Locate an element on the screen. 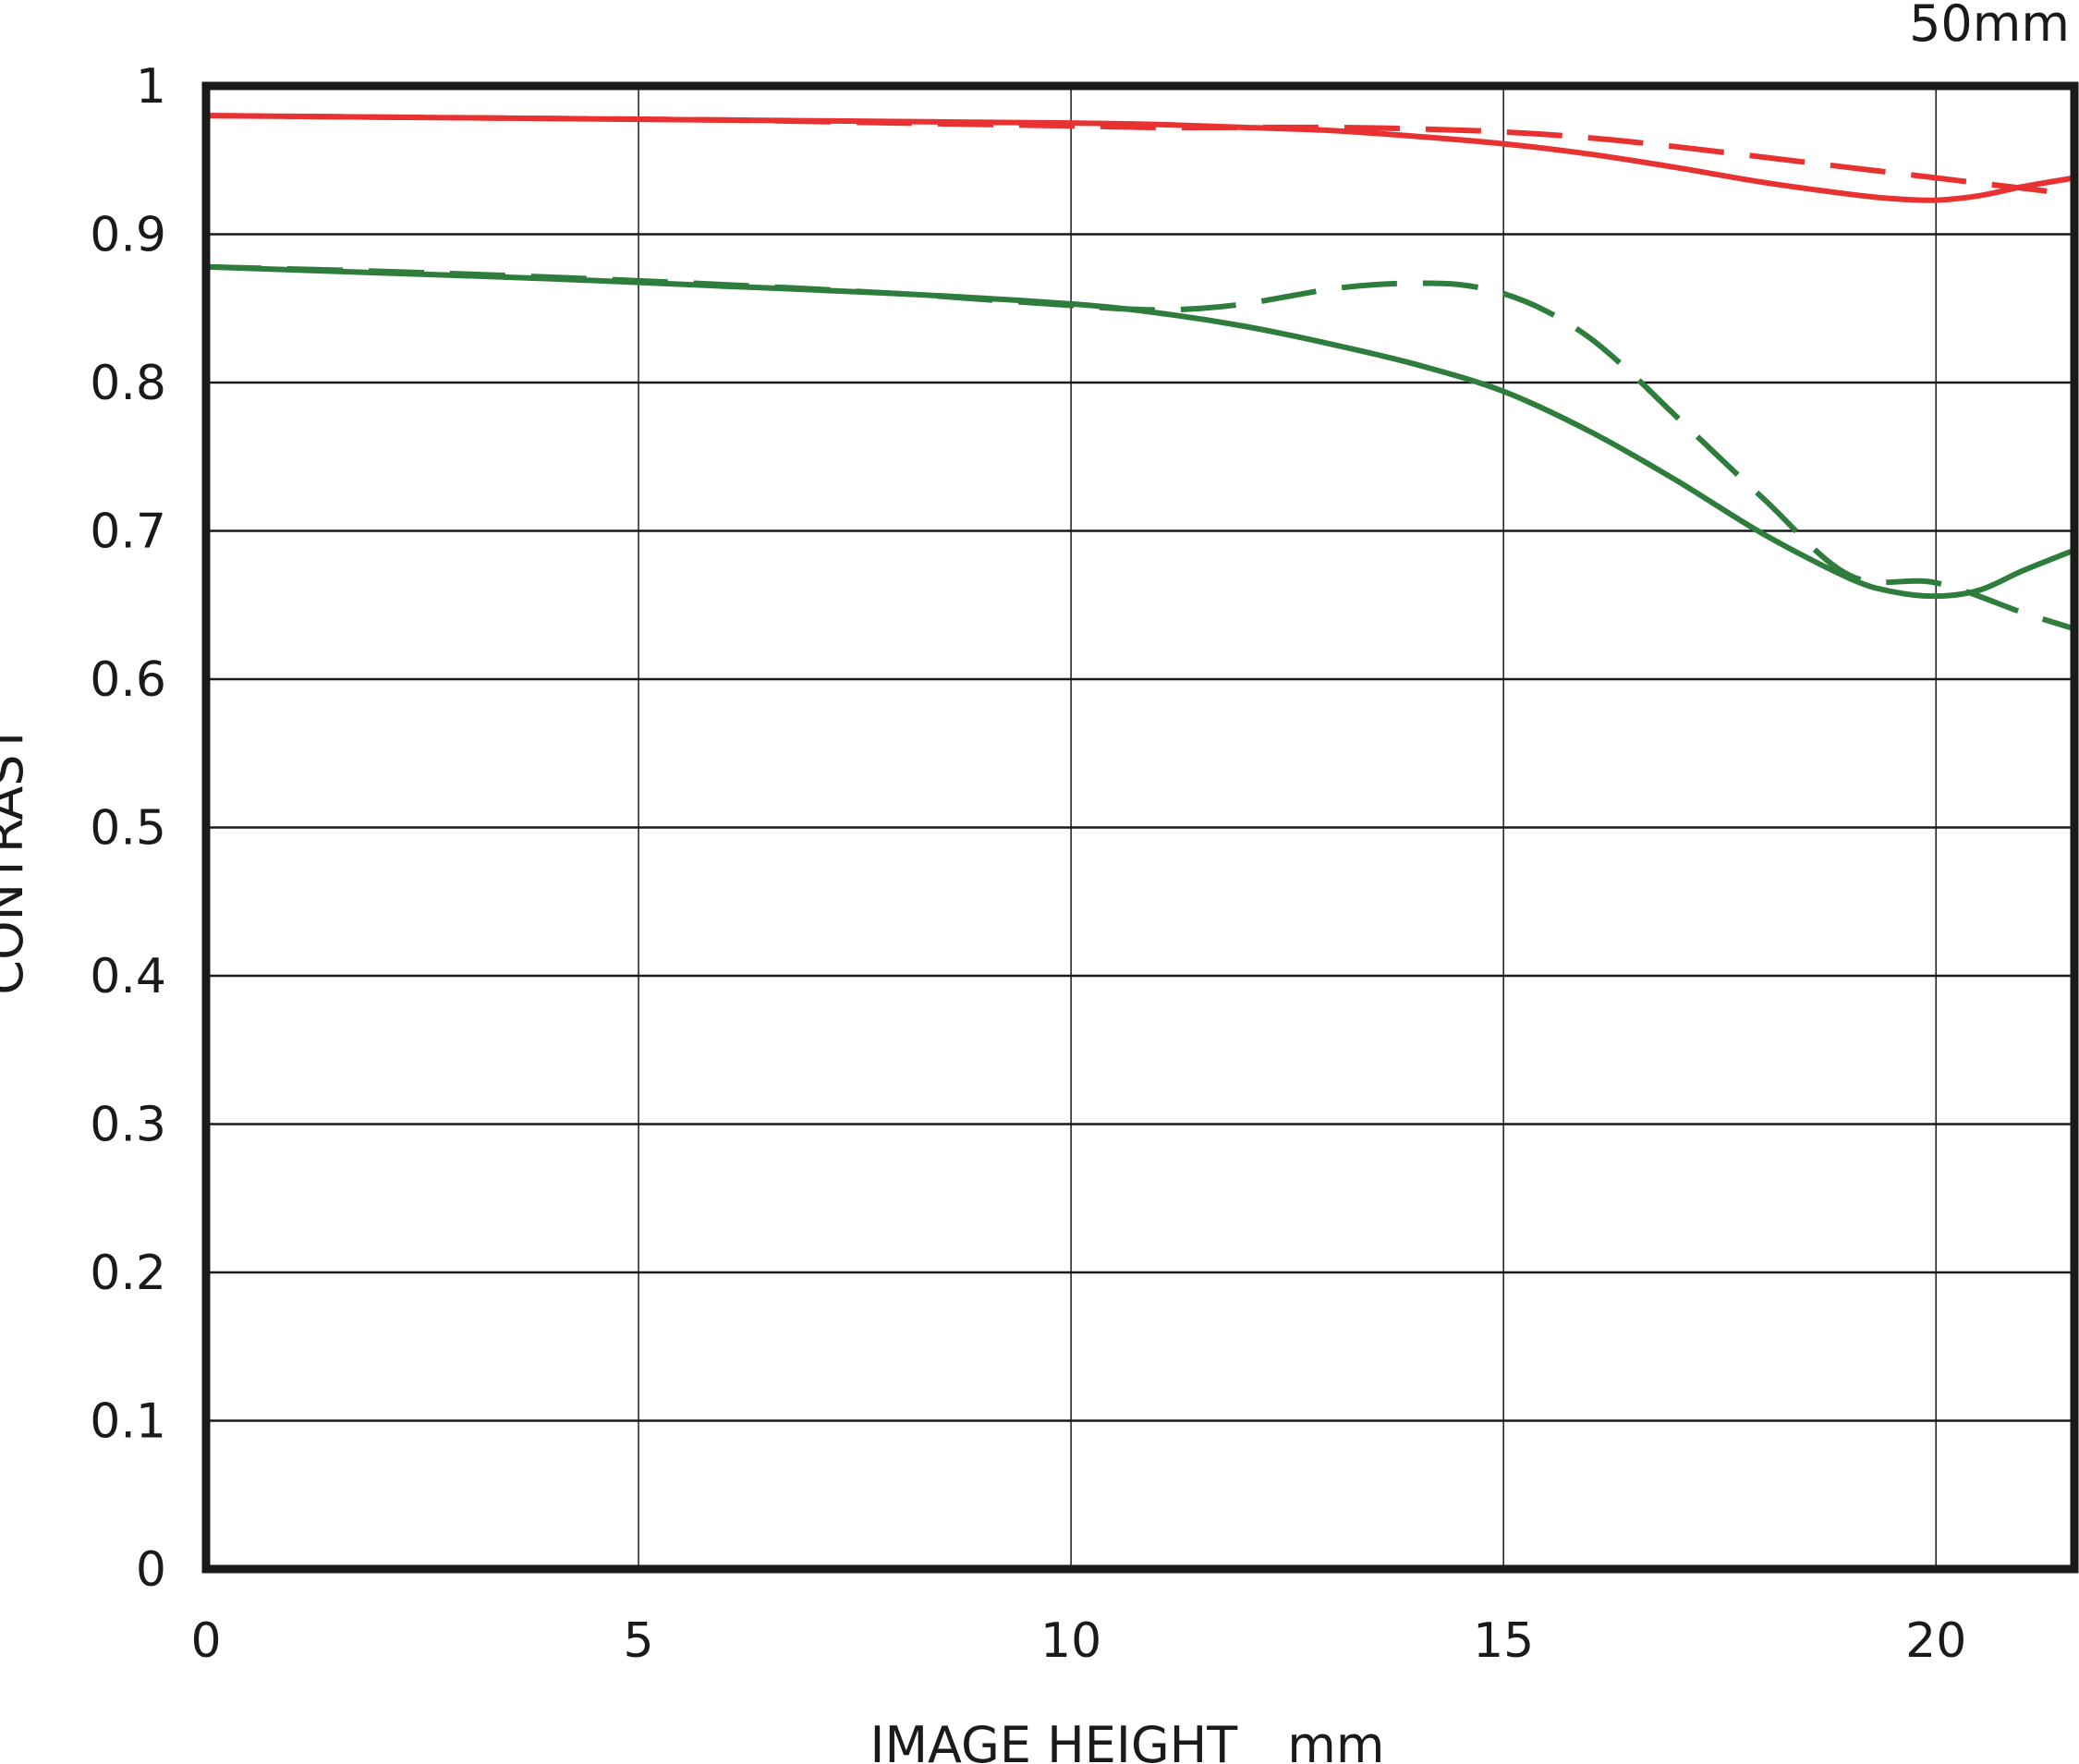 This screenshot has width=2079, height=1764. x-tick-label: 20 is located at coordinates (1935, 1641).